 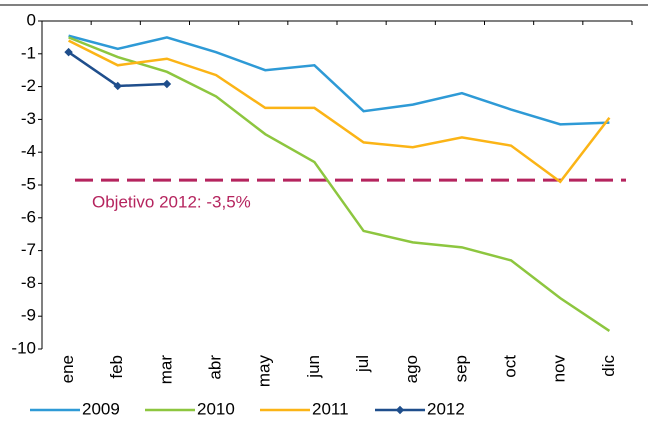 I want to click on legend-label: 2011, so click(x=330, y=408).